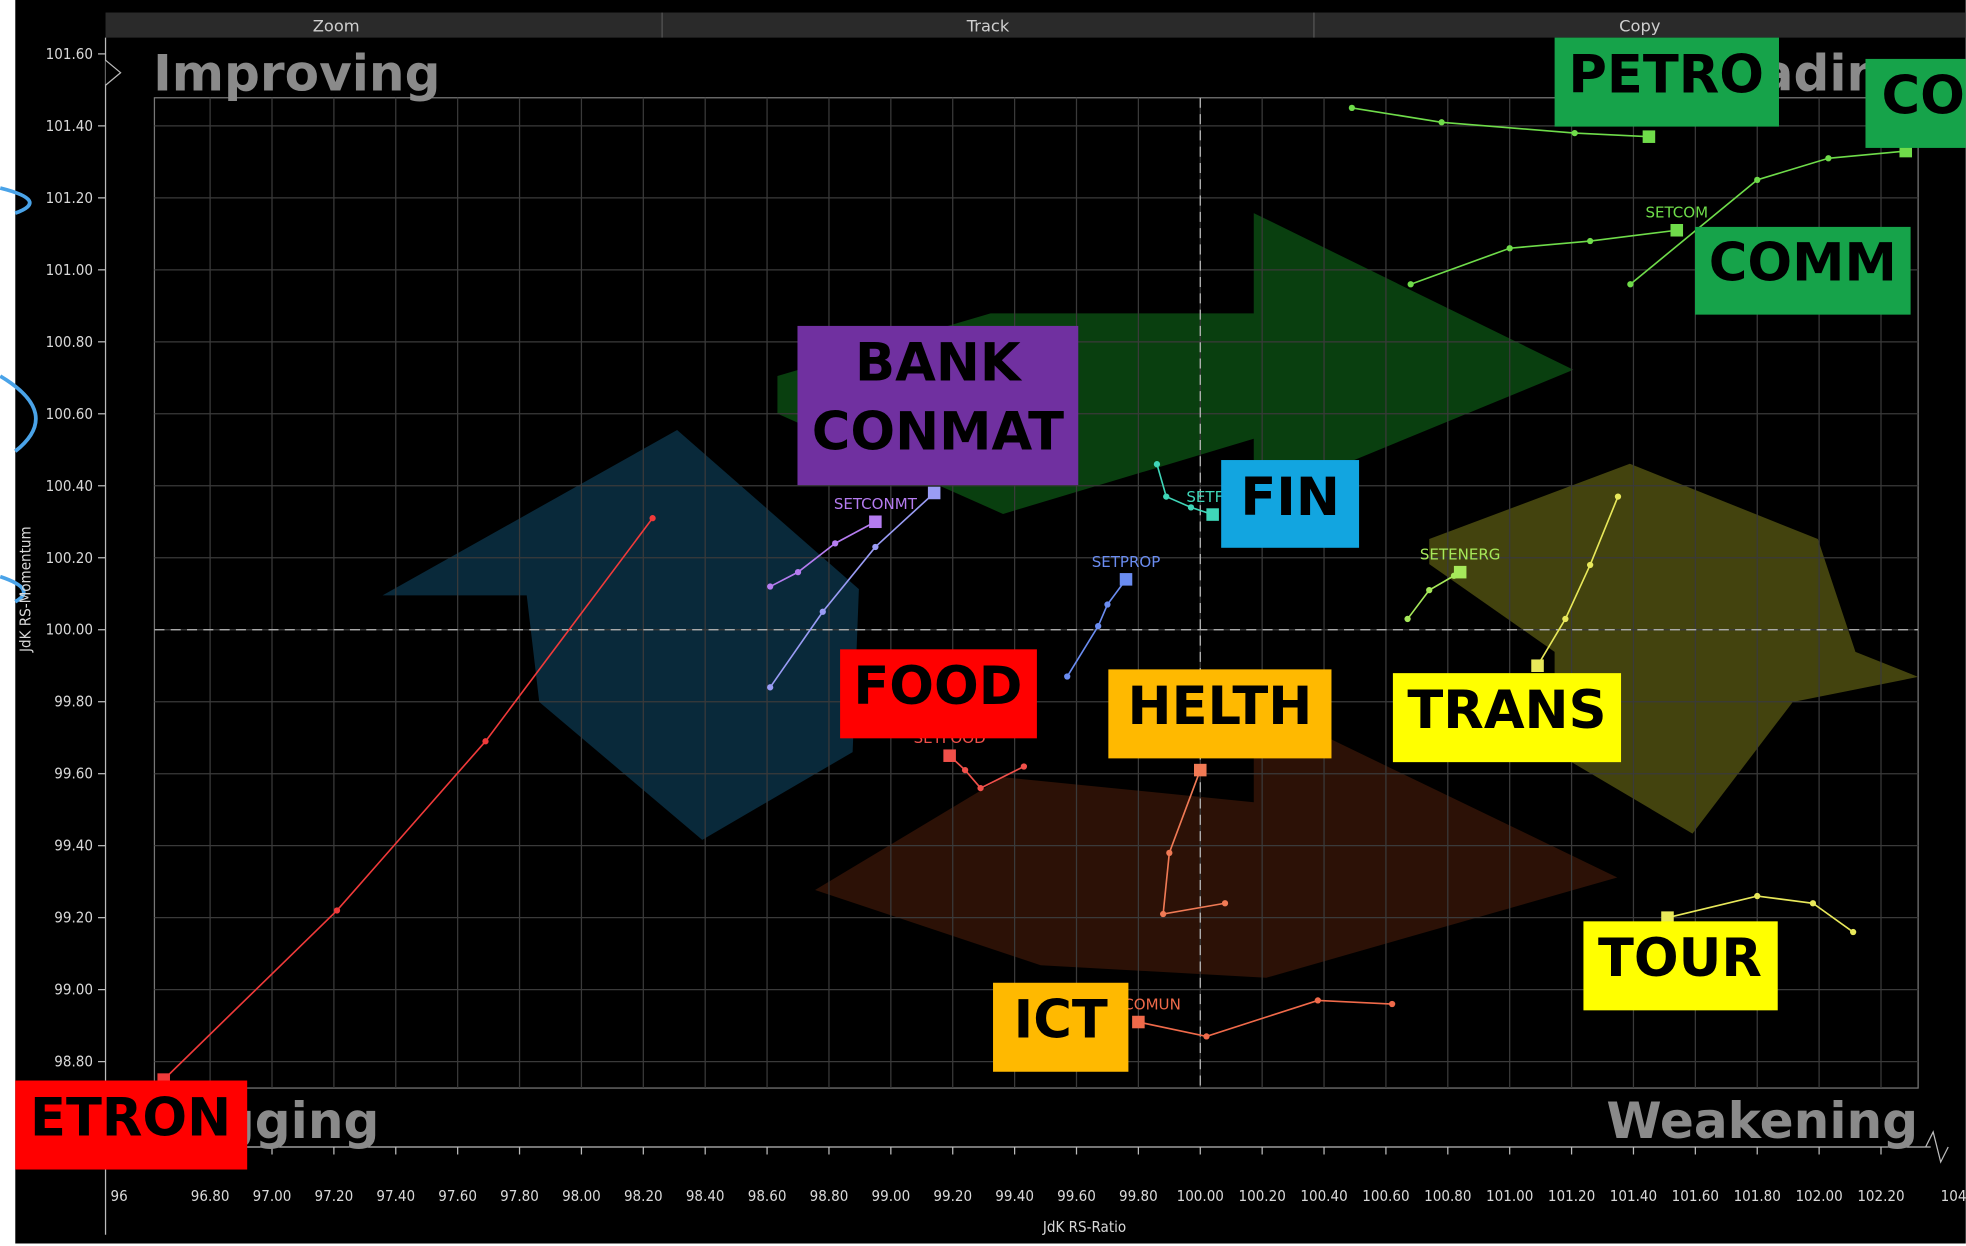 The width and height of the screenshot is (1966, 1246). Describe the element at coordinates (1666, 74) in the screenshot. I see `annotation: PETRO` at that location.